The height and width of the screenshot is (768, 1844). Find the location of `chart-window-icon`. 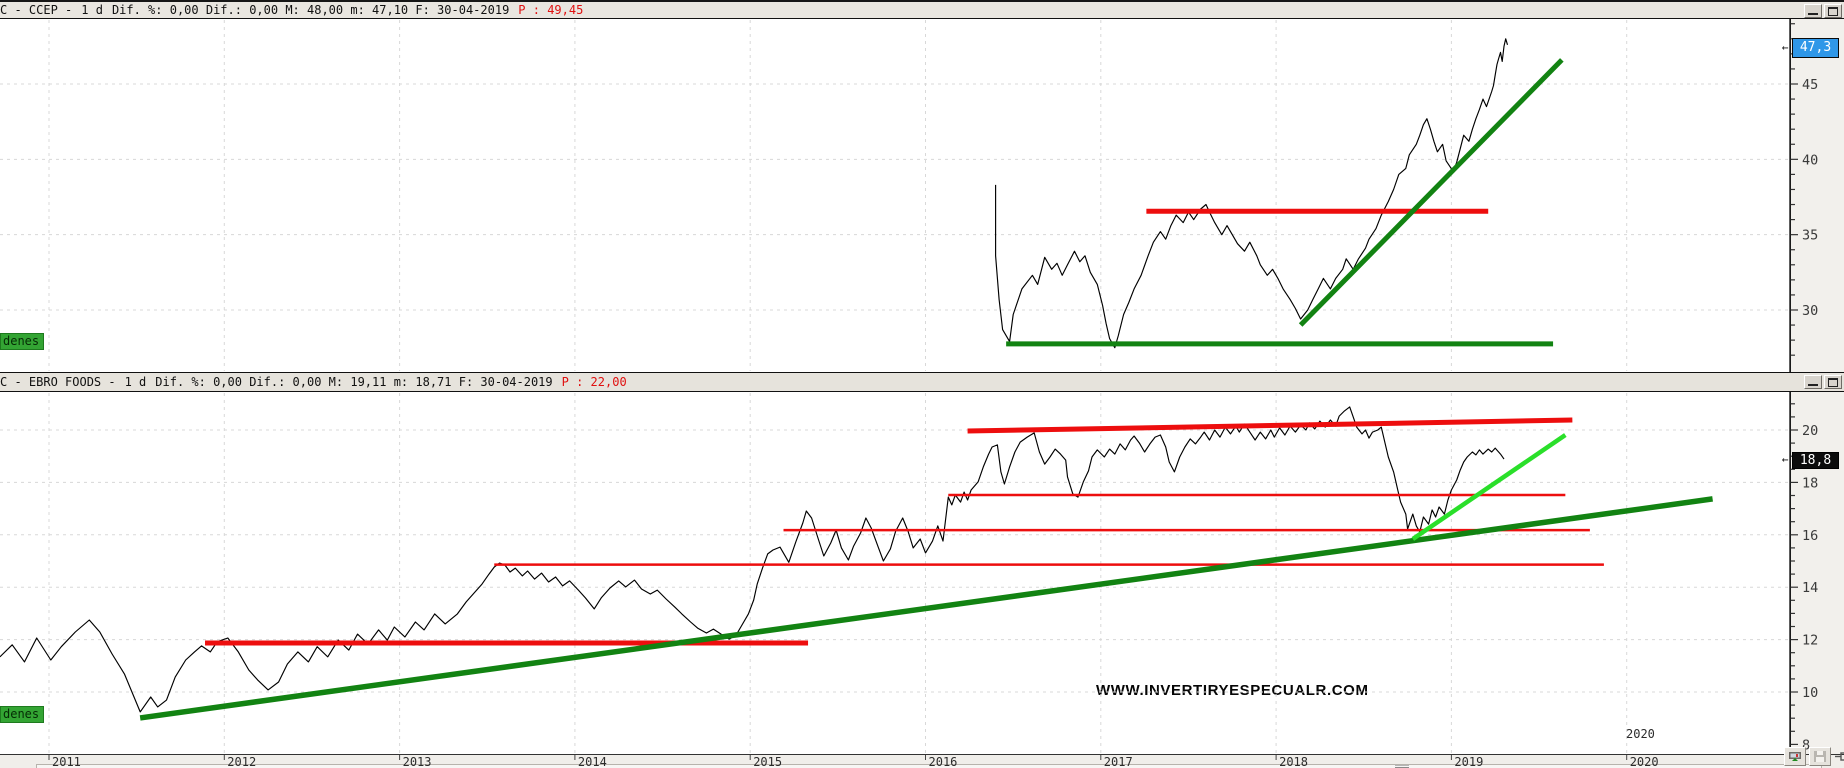

chart-window-icon is located at coordinates (1795, 756).